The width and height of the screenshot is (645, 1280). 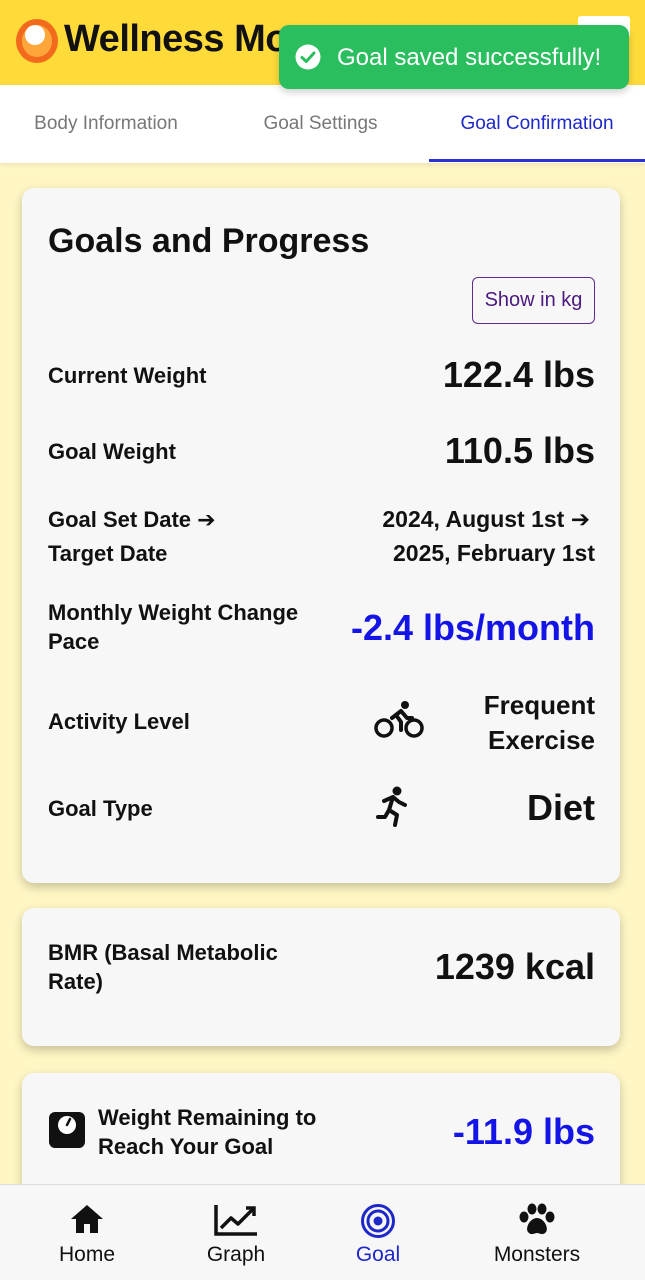 I want to click on running-icon, so click(x=391, y=806).